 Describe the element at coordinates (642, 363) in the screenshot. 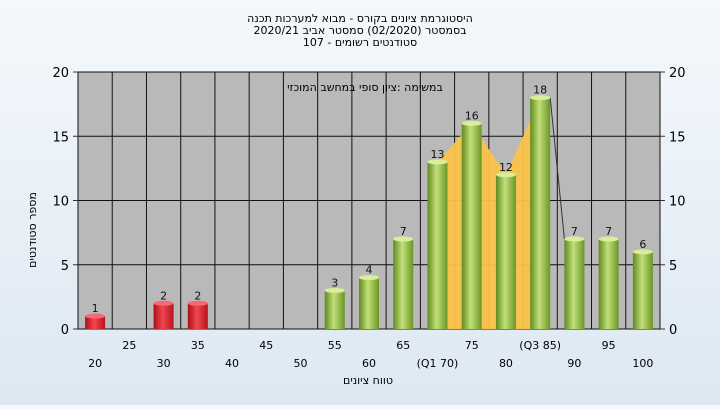

I see `x-tick-label-lower: 100` at that location.